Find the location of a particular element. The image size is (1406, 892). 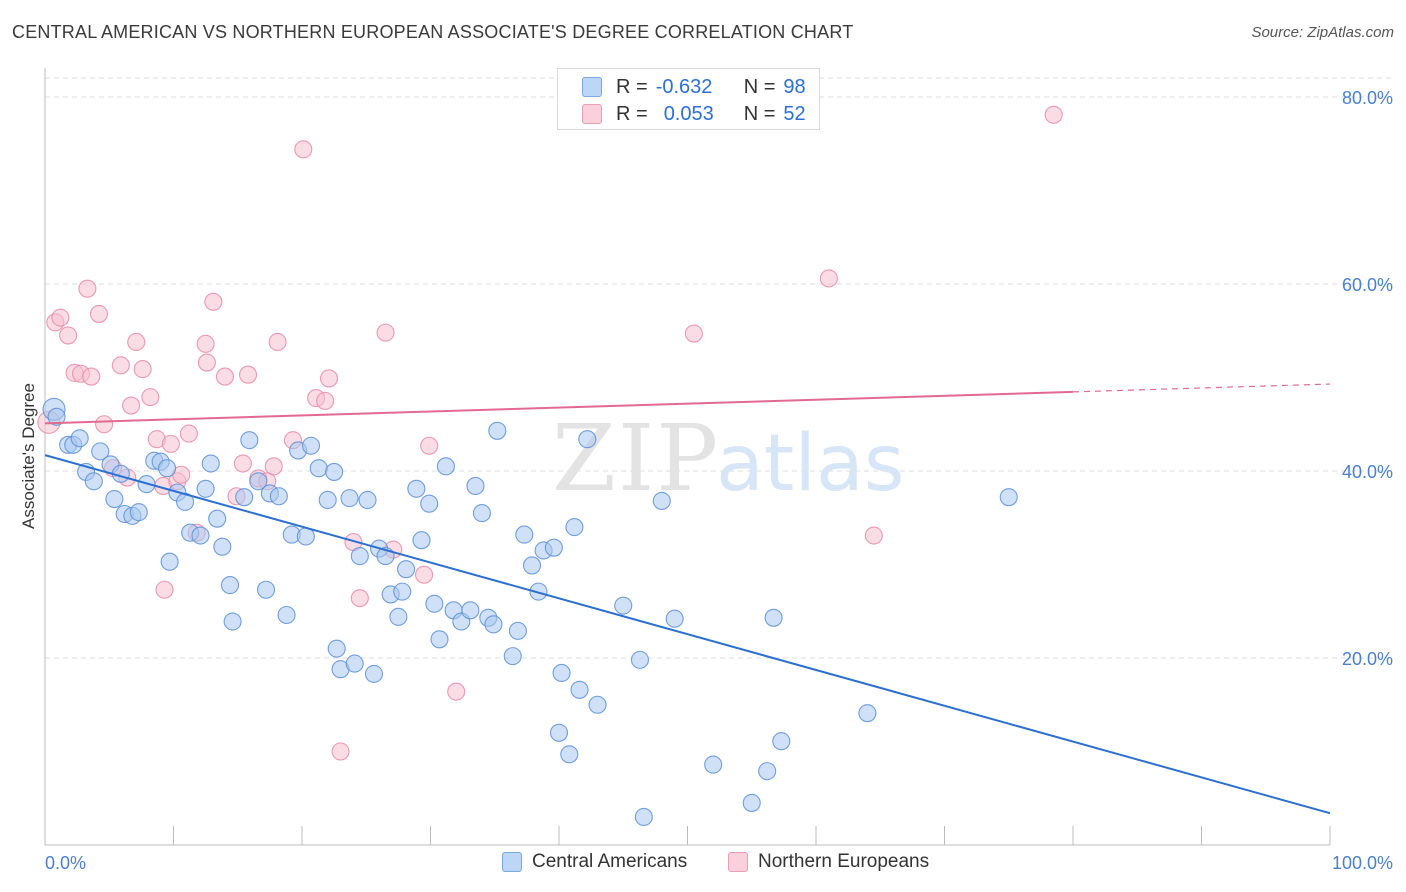

bottom-legend-label-blue: Central Americans is located at coordinates (610, 861).